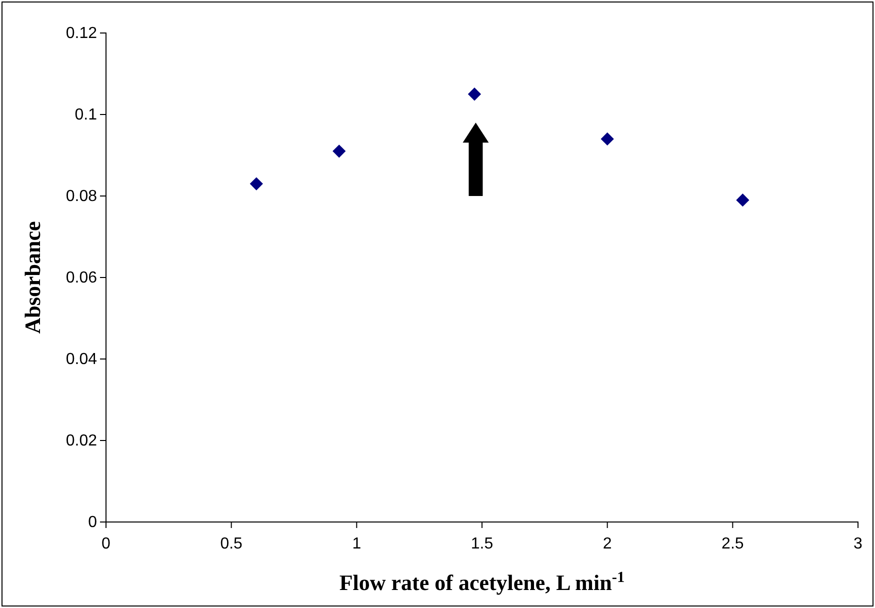 Image resolution: width=875 pixels, height=608 pixels. What do you see at coordinates (32, 277) in the screenshot?
I see `y-axis-title: Absorbance` at bounding box center [32, 277].